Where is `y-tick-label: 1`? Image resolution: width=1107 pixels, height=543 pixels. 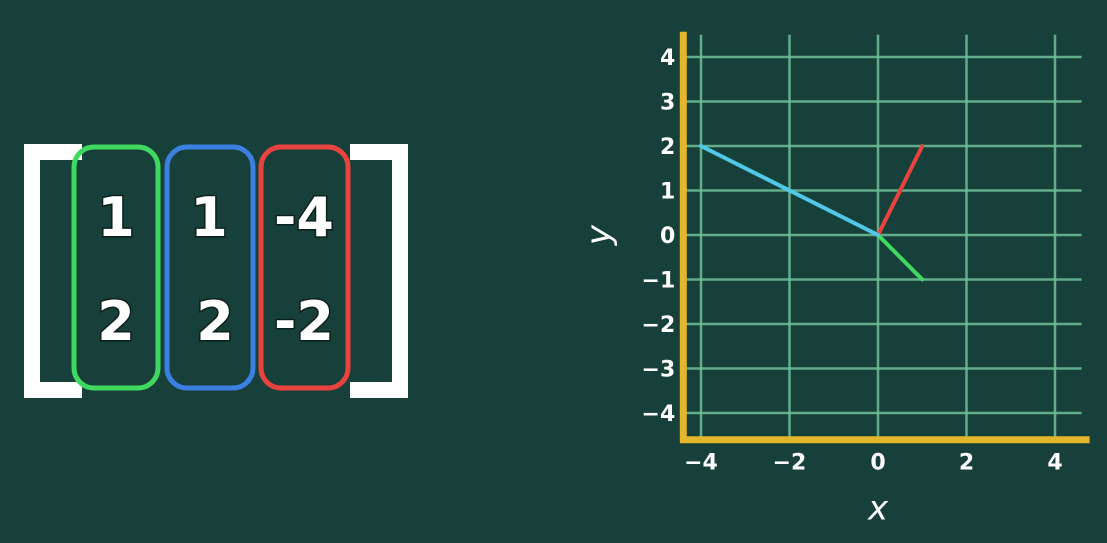
y-tick-label: 1 is located at coordinates (667, 192).